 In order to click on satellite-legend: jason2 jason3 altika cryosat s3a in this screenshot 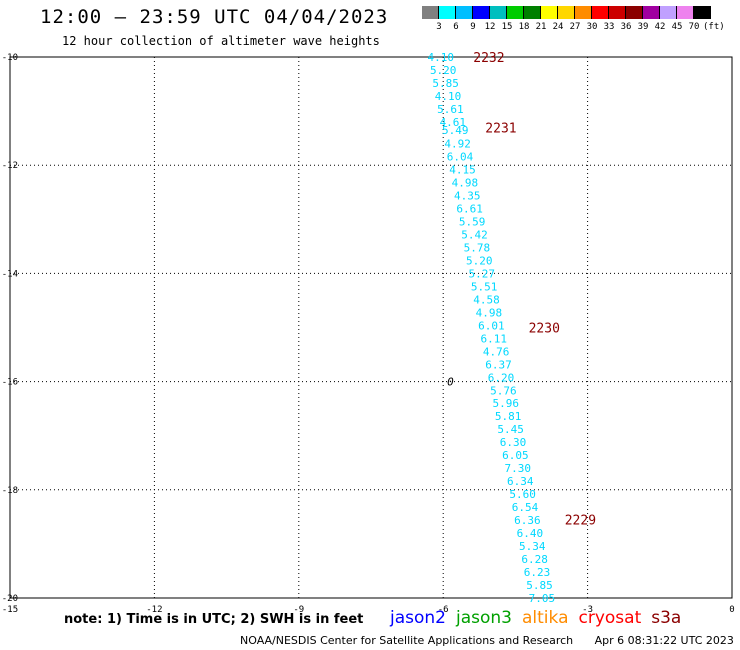, I will do `click(540, 618)`.